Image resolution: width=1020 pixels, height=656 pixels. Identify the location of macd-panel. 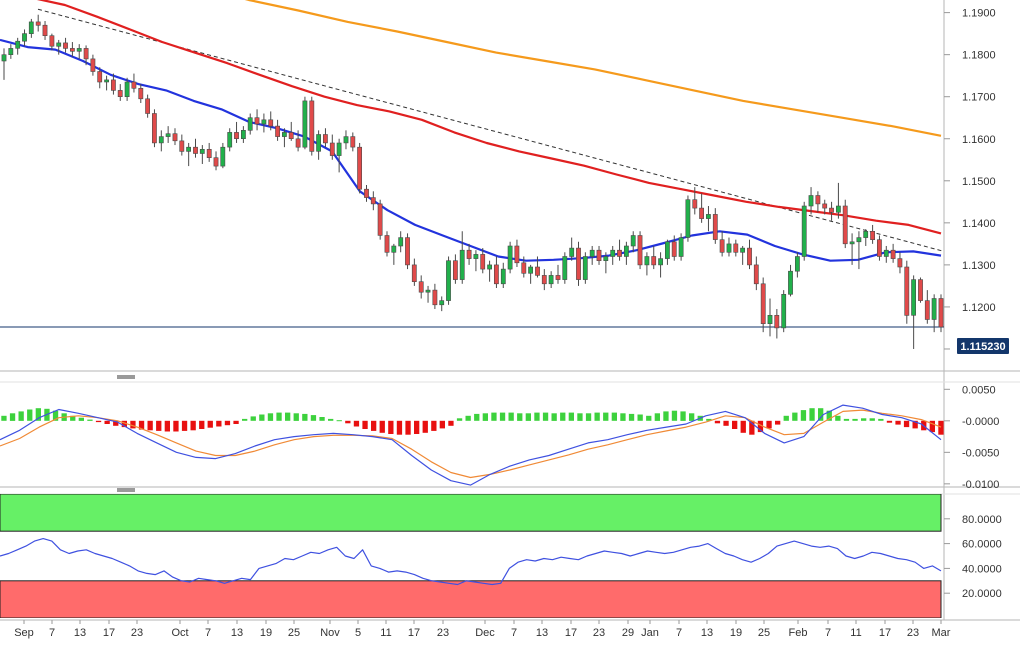
(472, 445).